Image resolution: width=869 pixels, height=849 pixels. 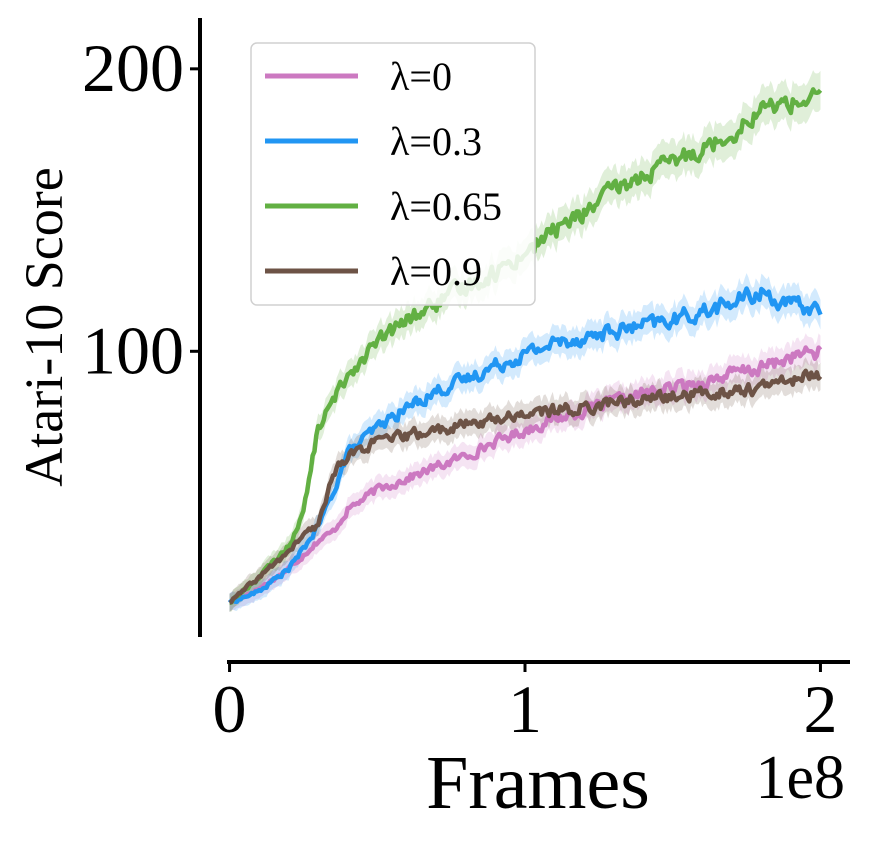 What do you see at coordinates (525, 709) in the screenshot?
I see `x-tick-label: 1` at bounding box center [525, 709].